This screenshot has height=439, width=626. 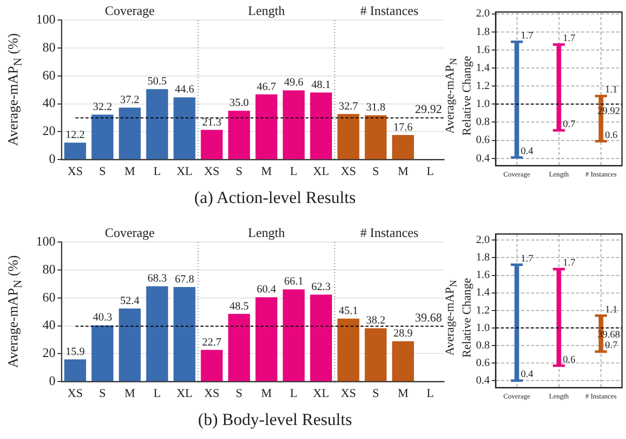 What do you see at coordinates (294, 282) in the screenshot?
I see `data-label: 66.1` at bounding box center [294, 282].